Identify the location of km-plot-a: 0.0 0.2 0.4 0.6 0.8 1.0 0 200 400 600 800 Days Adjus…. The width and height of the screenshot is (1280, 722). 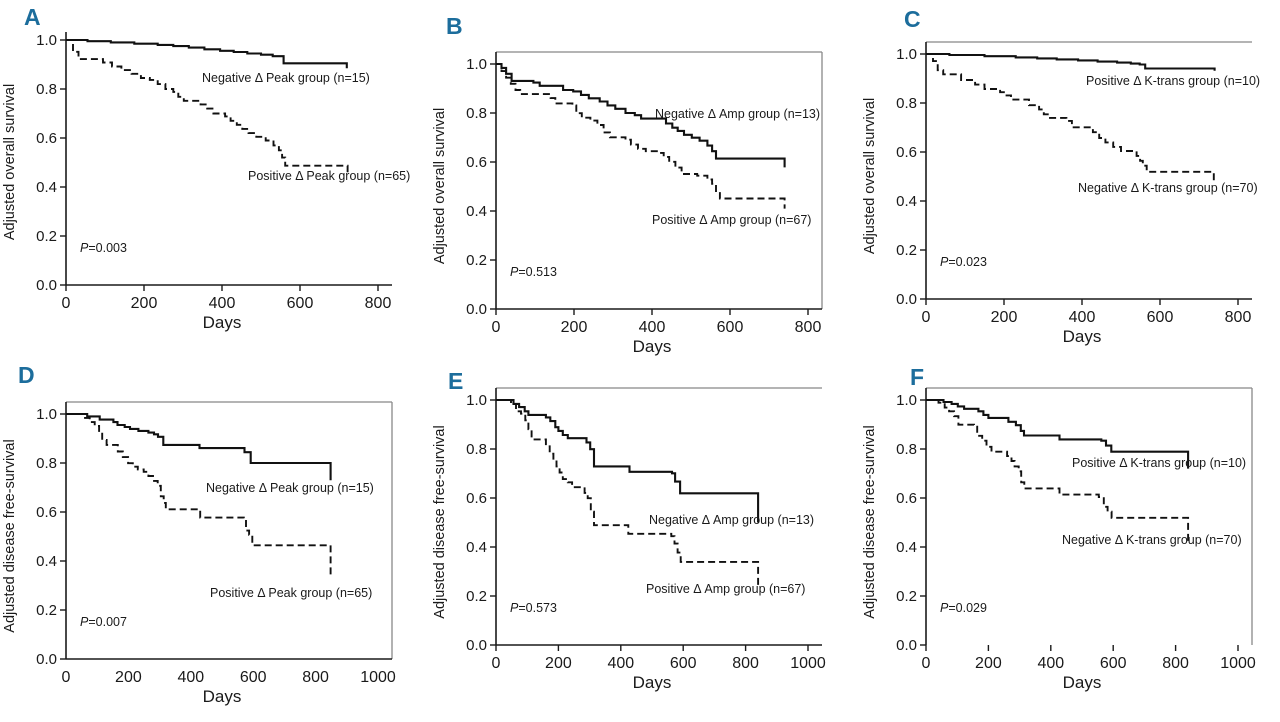
(206, 182).